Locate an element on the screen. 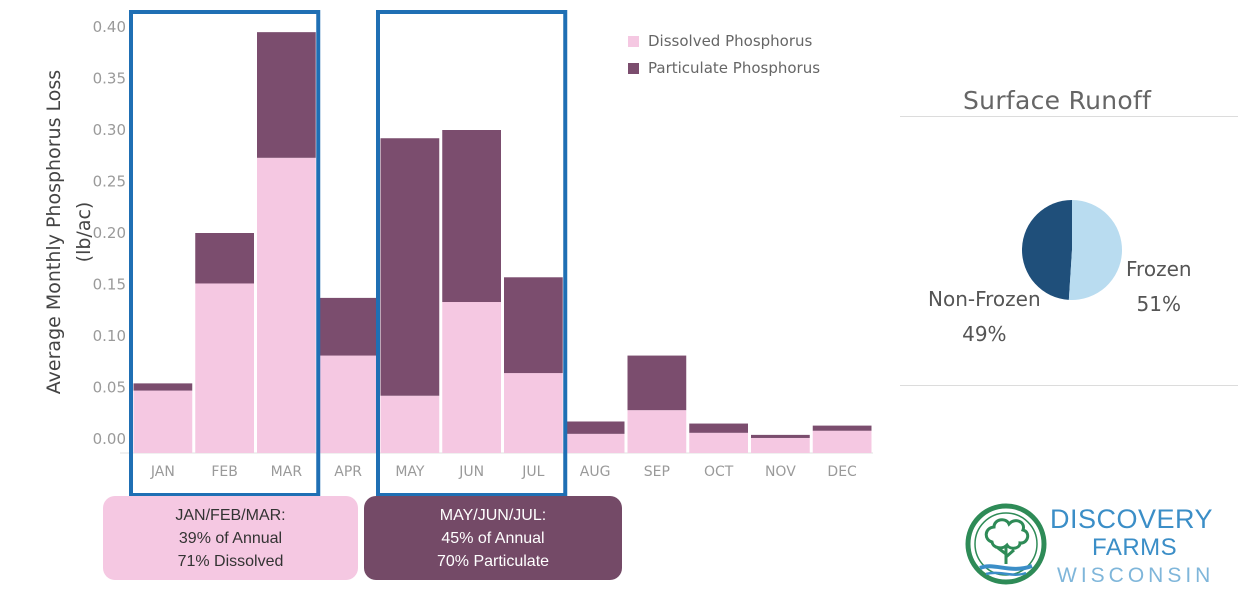  bar-dissolved-jun is located at coordinates (471, 377).